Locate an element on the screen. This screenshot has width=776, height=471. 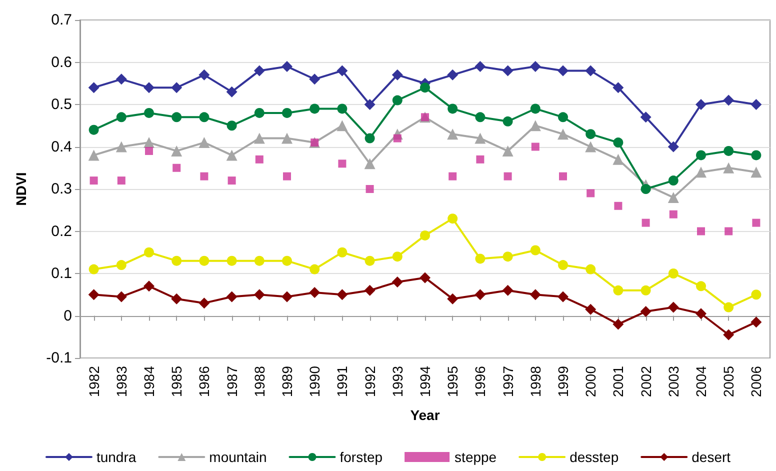
y-tick-label: 0.4 is located at coordinates (61, 147).